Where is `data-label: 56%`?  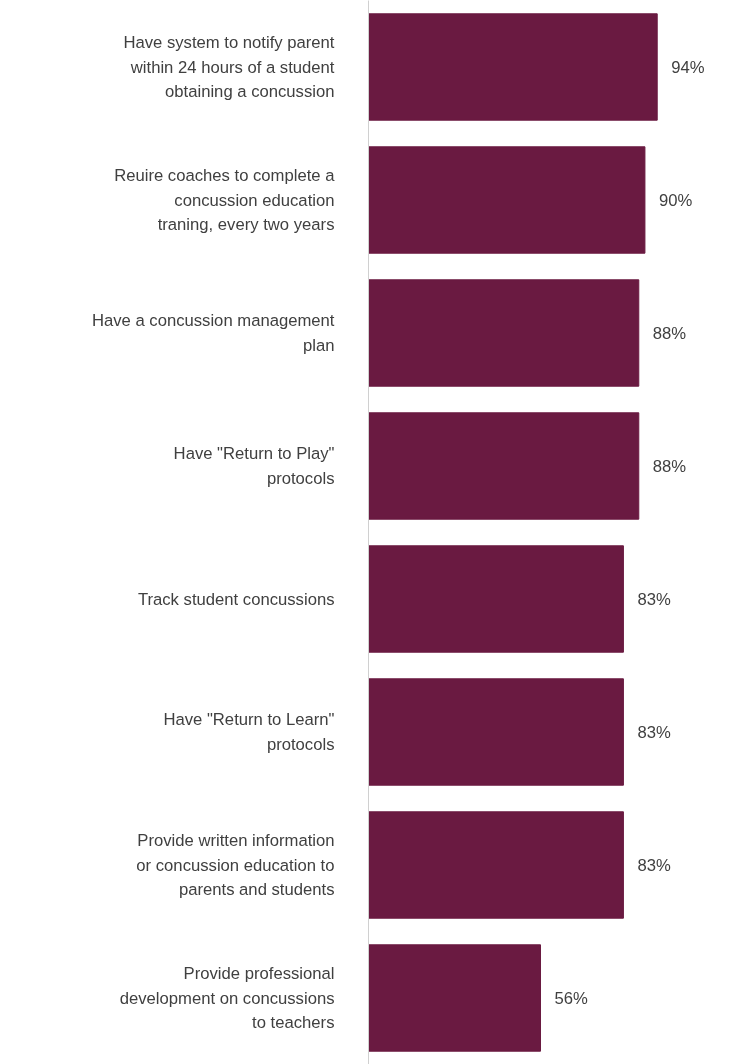
data-label: 56% is located at coordinates (571, 998).